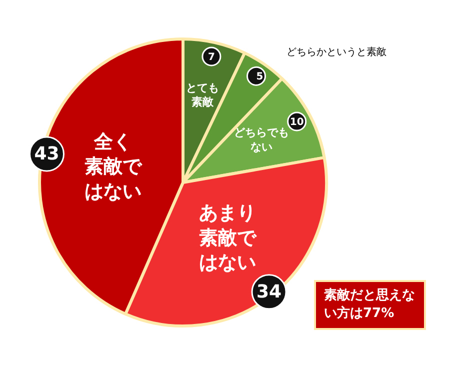  I want to click on slice-label: どちらかというと素敵, so click(336, 52).